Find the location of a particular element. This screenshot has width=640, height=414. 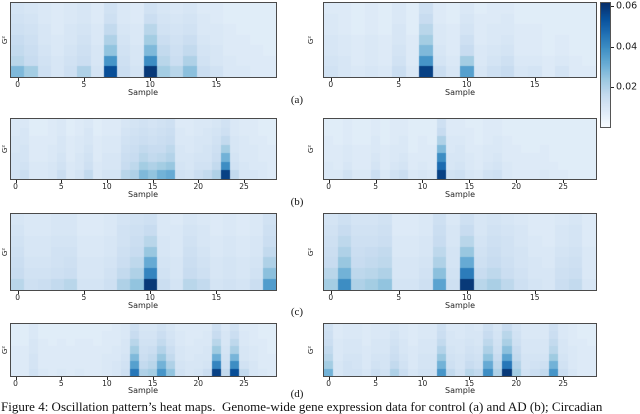

panel-label-b: (b) is located at coordinates (297, 202).